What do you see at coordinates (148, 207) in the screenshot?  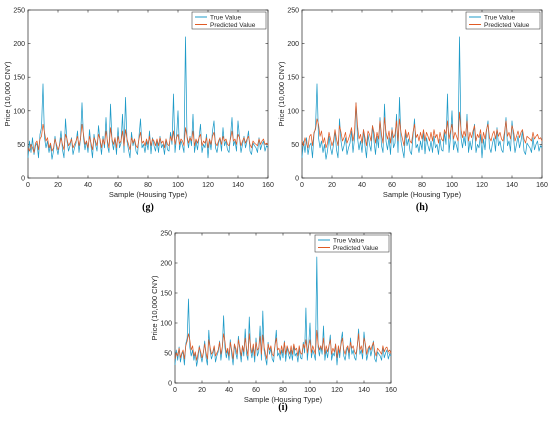 I see `panel-label: (g)` at bounding box center [148, 207].